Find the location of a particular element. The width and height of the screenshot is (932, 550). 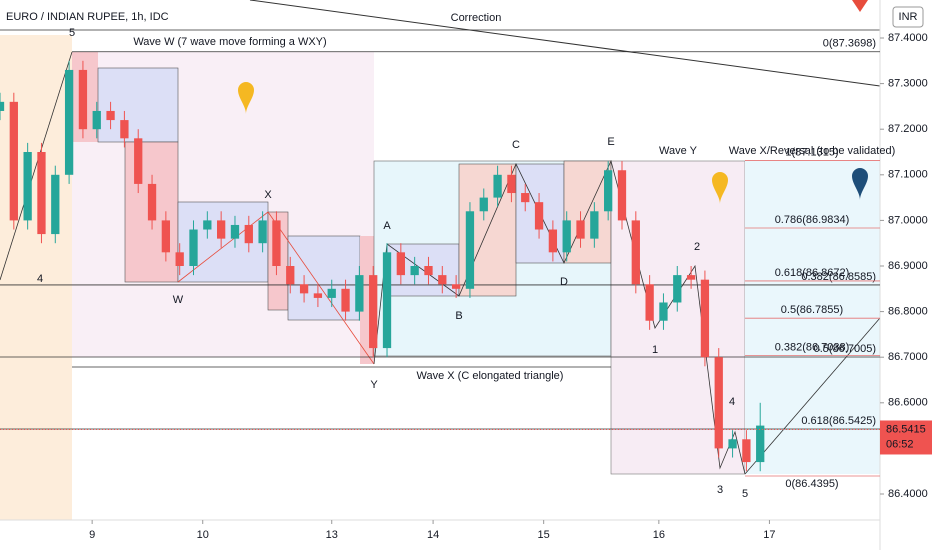

last-price-box is located at coordinates (906, 437).